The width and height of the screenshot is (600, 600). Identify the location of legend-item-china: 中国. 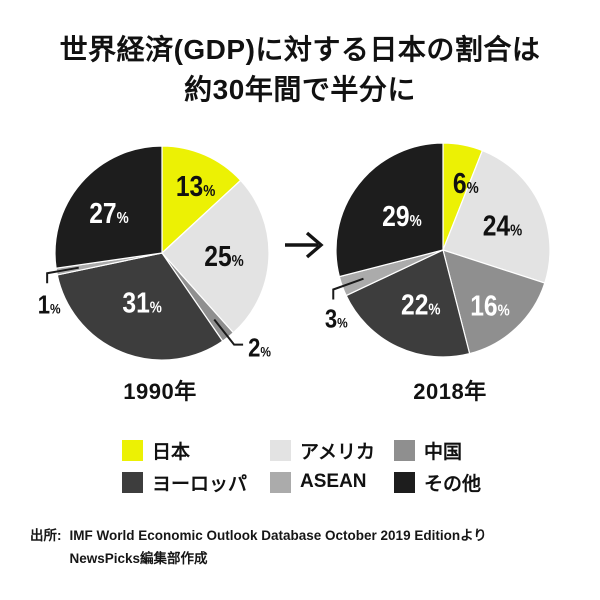
(437, 451).